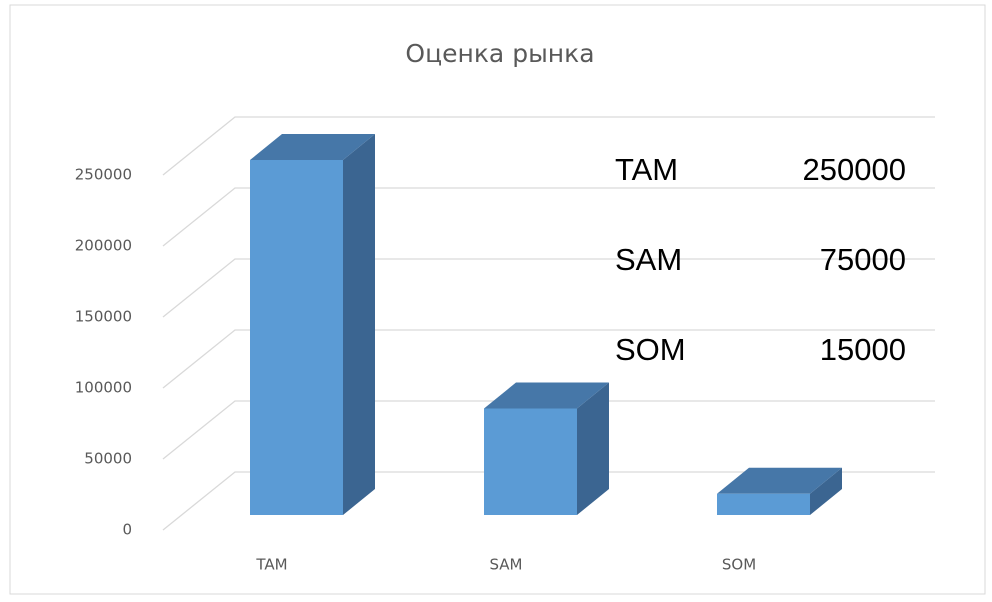 The image size is (992, 602). I want to click on x-tick-label: SOM, so click(739, 565).